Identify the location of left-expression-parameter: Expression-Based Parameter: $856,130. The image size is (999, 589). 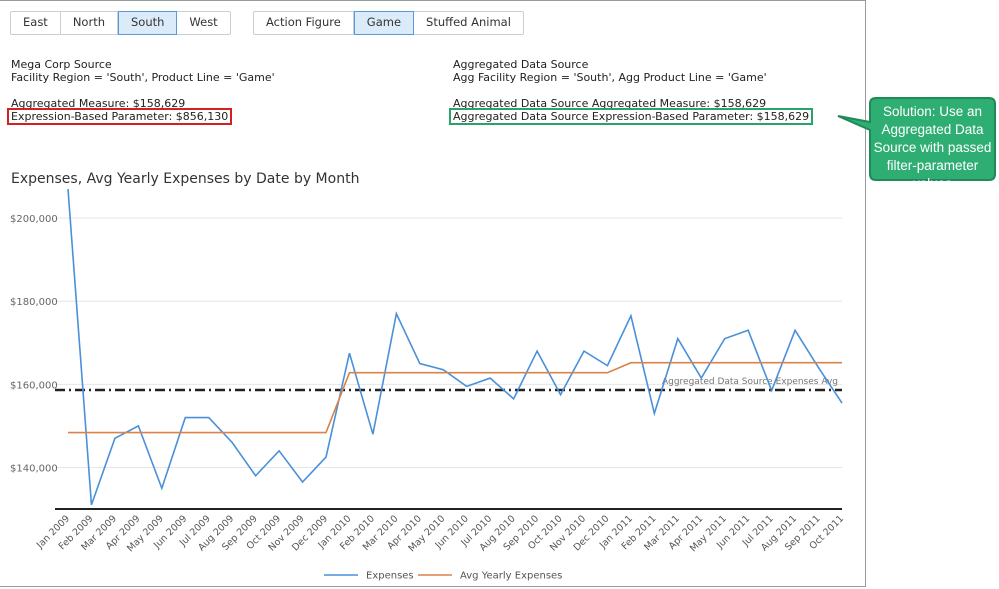
(119, 116).